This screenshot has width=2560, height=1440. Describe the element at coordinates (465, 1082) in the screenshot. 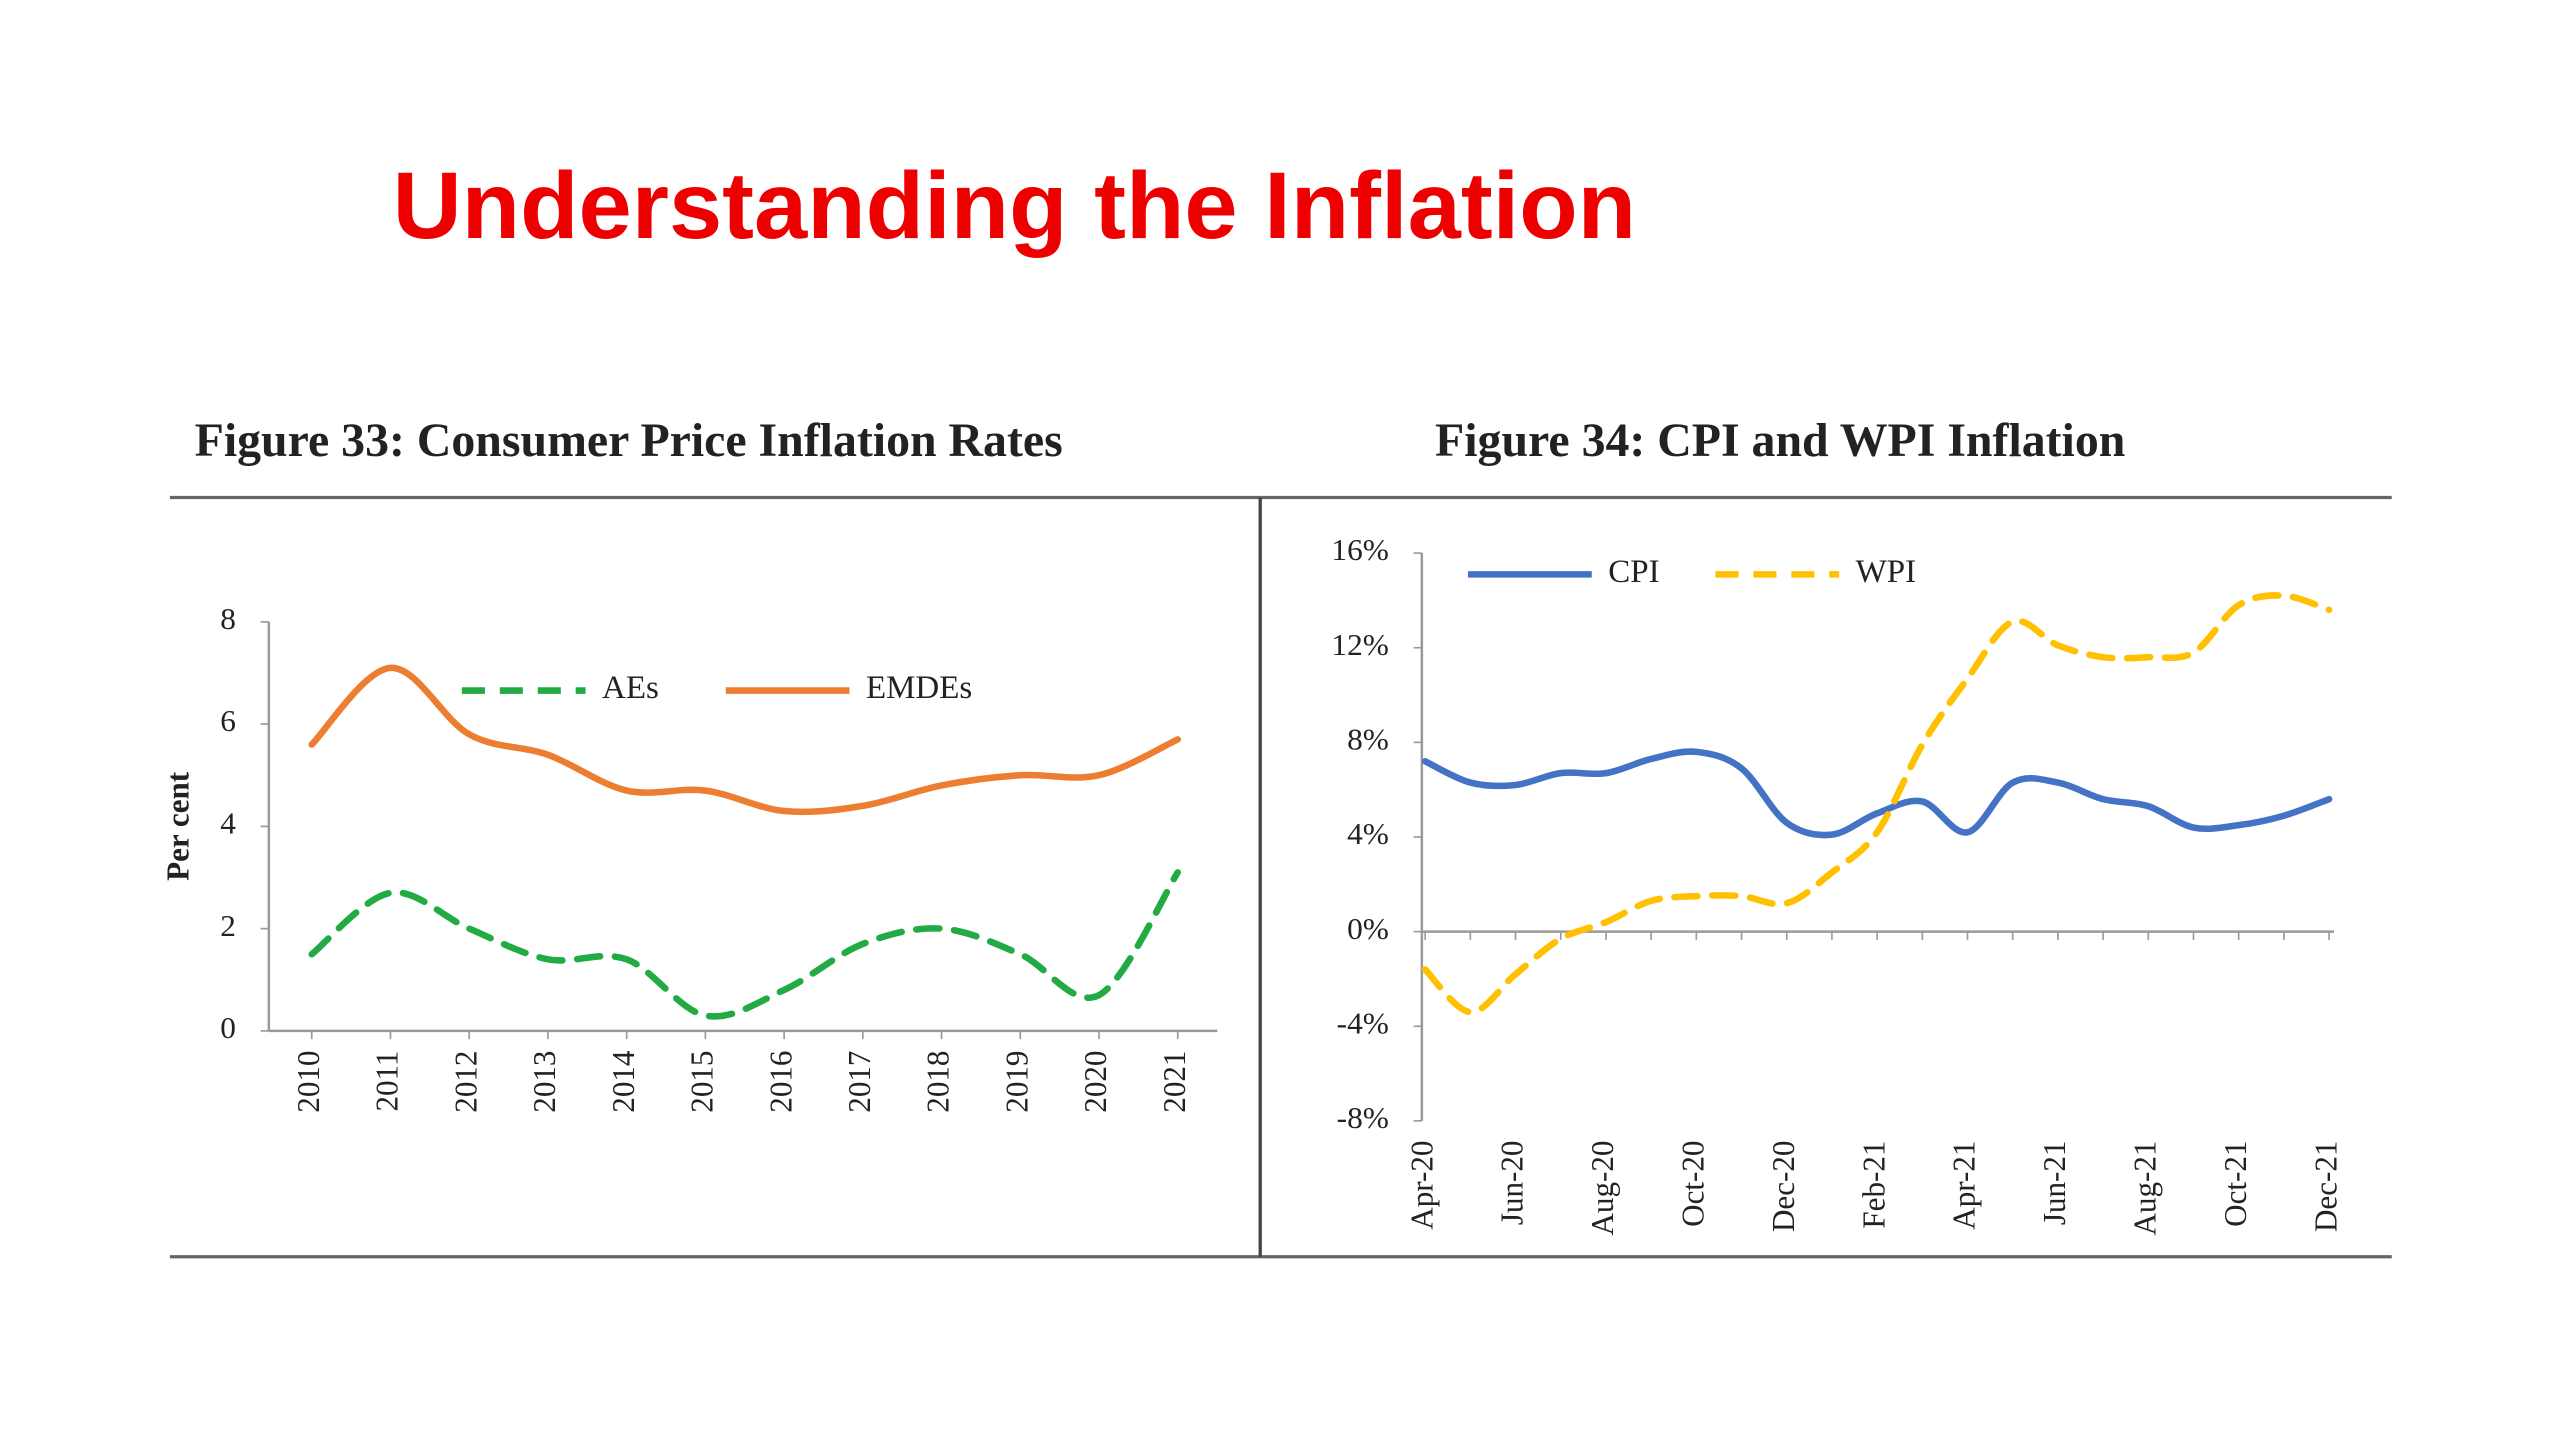

I see `x-tick-label: 2012` at that location.